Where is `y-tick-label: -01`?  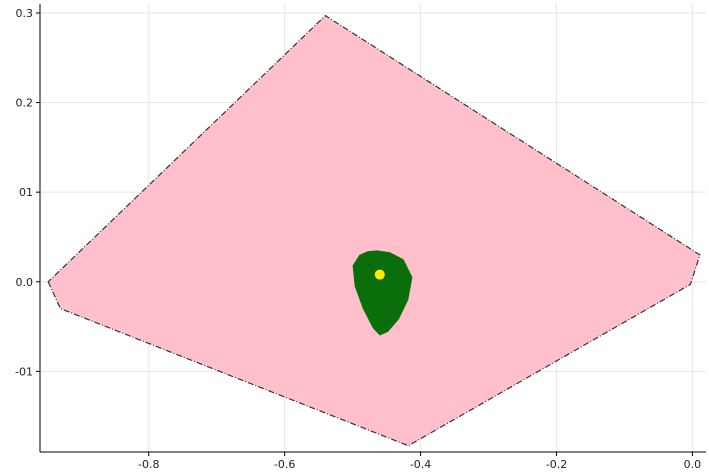
y-tick-label: -01 is located at coordinates (24, 371).